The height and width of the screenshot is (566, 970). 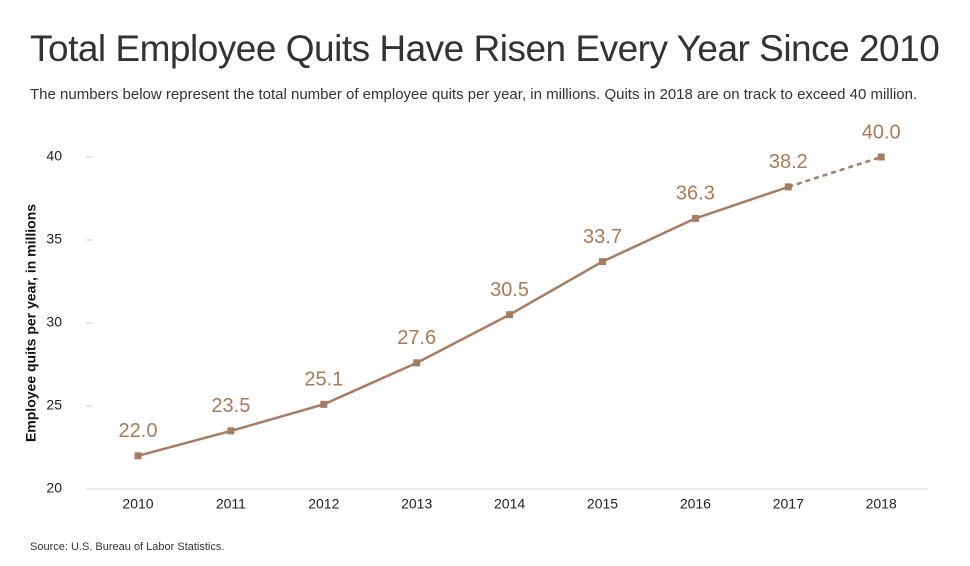 What do you see at coordinates (881, 504) in the screenshot?
I see `x-tick-label: 2018` at bounding box center [881, 504].